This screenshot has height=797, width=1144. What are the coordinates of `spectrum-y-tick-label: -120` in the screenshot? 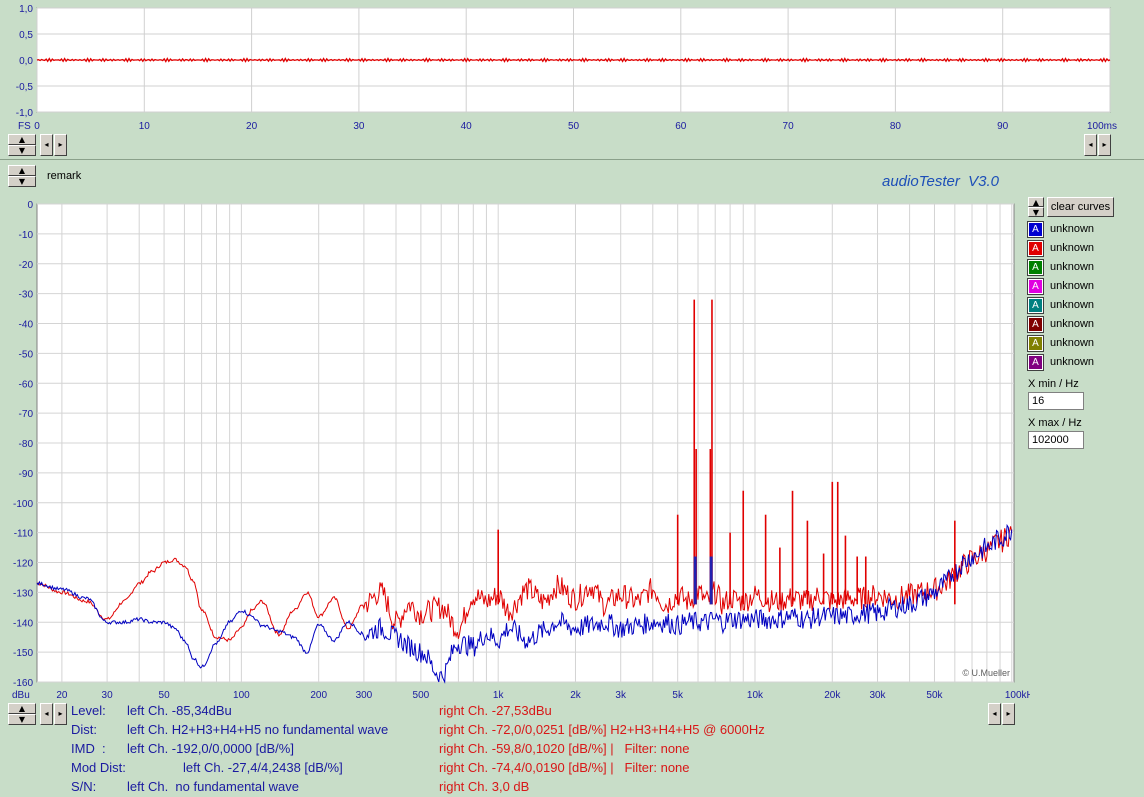 It's located at (23, 564).